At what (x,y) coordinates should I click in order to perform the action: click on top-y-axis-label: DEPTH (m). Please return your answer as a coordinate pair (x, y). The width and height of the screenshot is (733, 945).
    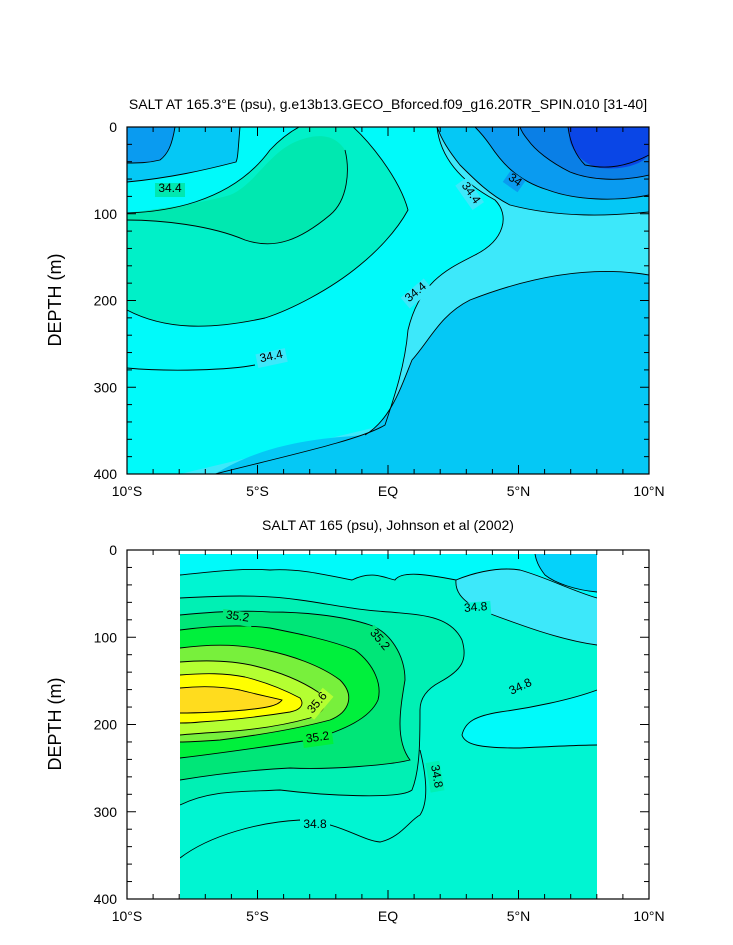
    Looking at the image, I should click on (55, 300).